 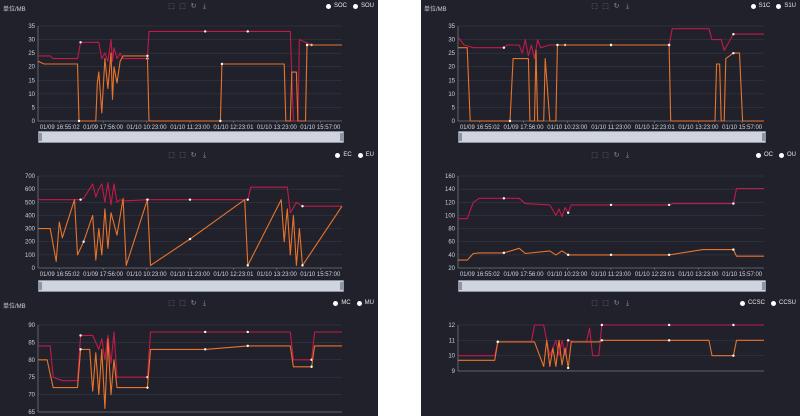 I want to click on series-line-ec, so click(x=190, y=198).